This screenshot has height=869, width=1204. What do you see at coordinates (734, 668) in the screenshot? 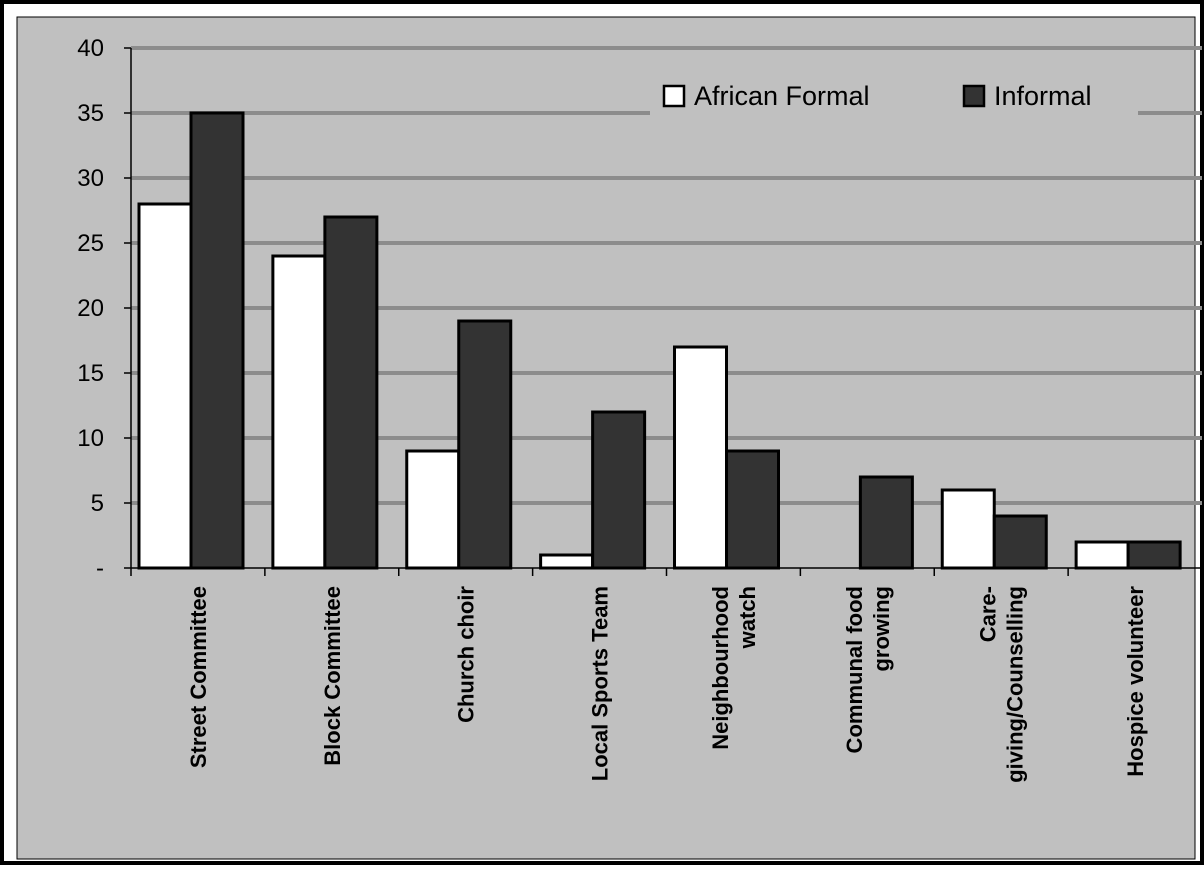
I see `x-tick-label: Neighbourhoodwatch` at bounding box center [734, 668].